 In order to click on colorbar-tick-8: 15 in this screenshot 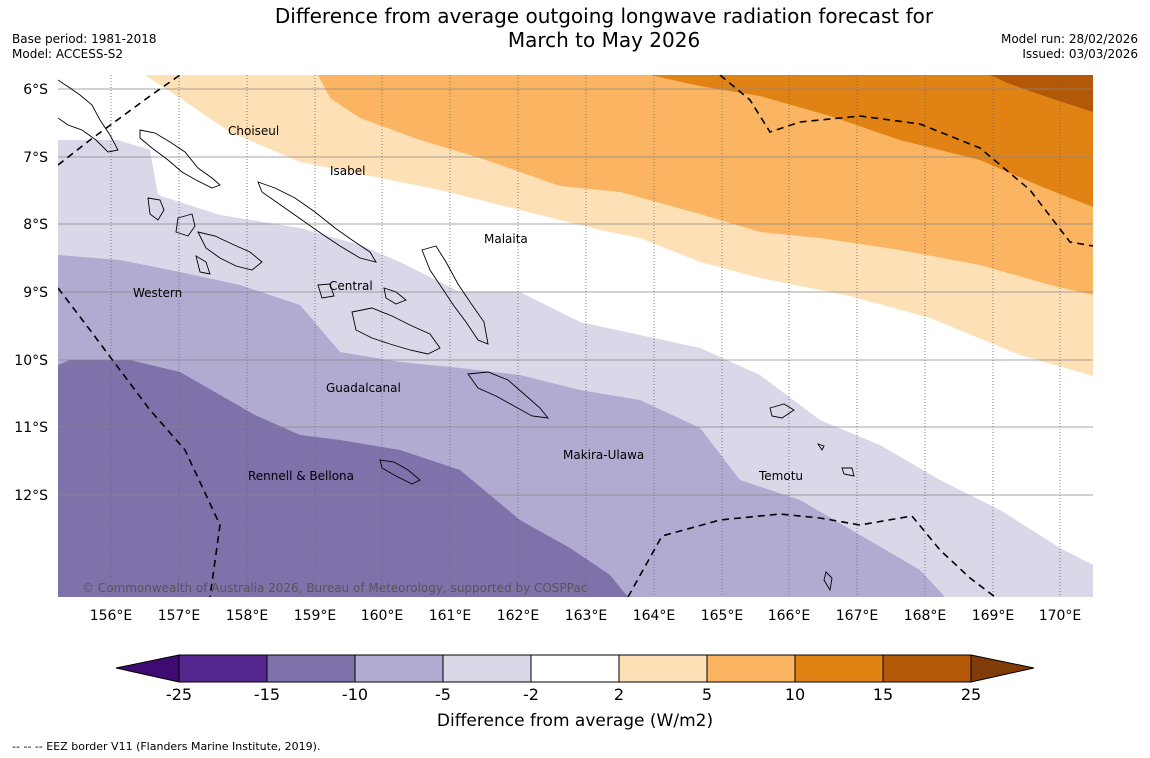, I will do `click(883, 694)`.